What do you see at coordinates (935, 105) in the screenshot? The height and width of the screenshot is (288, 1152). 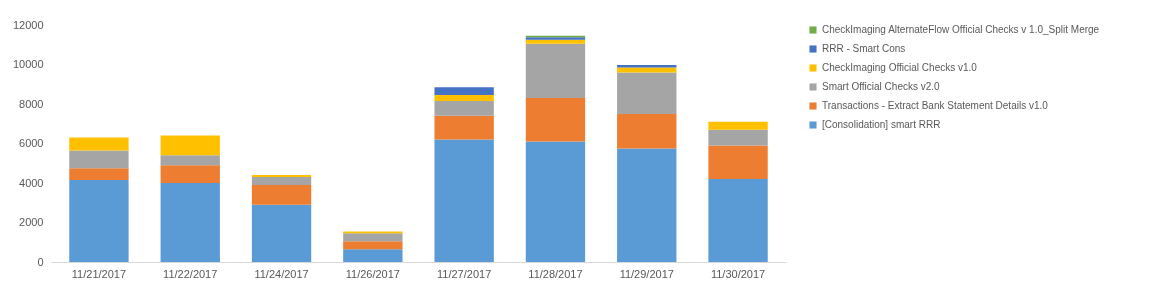 I see `legend-label: Transactions - Extract Bank Statement Details v1.0` at bounding box center [935, 105].